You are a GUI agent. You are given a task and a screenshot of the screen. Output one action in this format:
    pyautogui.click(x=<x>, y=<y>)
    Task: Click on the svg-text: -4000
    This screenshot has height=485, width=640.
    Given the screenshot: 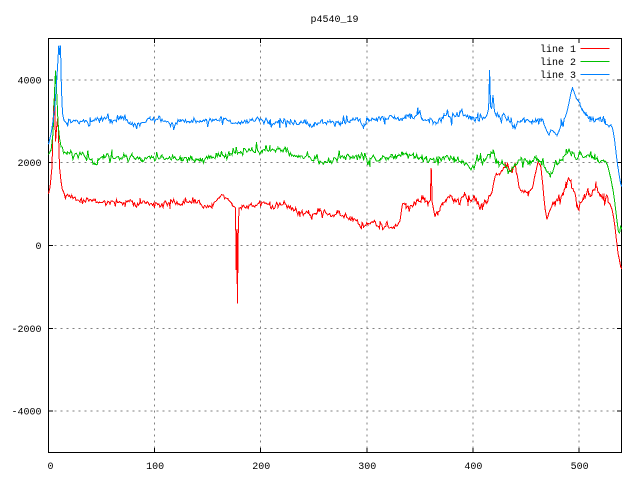 What is the action you would take?
    pyautogui.click(x=26, y=413)
    